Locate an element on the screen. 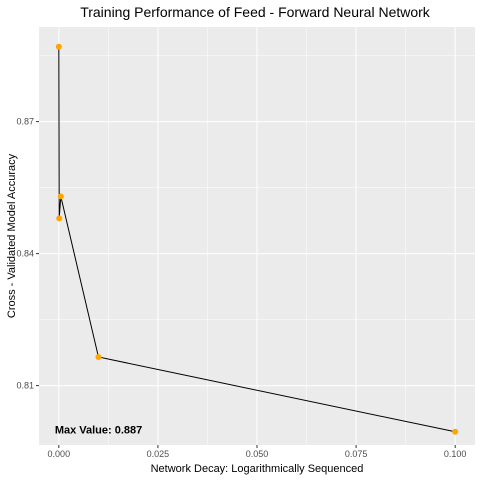  y-tick-label: 0.81 is located at coordinates (25, 386).